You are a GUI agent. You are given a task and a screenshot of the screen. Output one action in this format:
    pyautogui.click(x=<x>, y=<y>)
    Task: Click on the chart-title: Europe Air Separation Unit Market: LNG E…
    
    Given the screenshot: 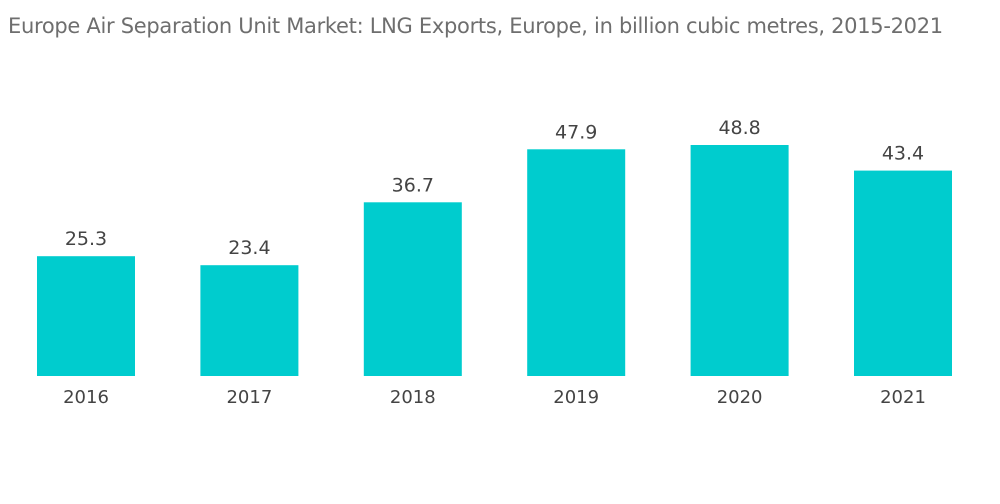 What is the action you would take?
    pyautogui.click(x=475, y=26)
    